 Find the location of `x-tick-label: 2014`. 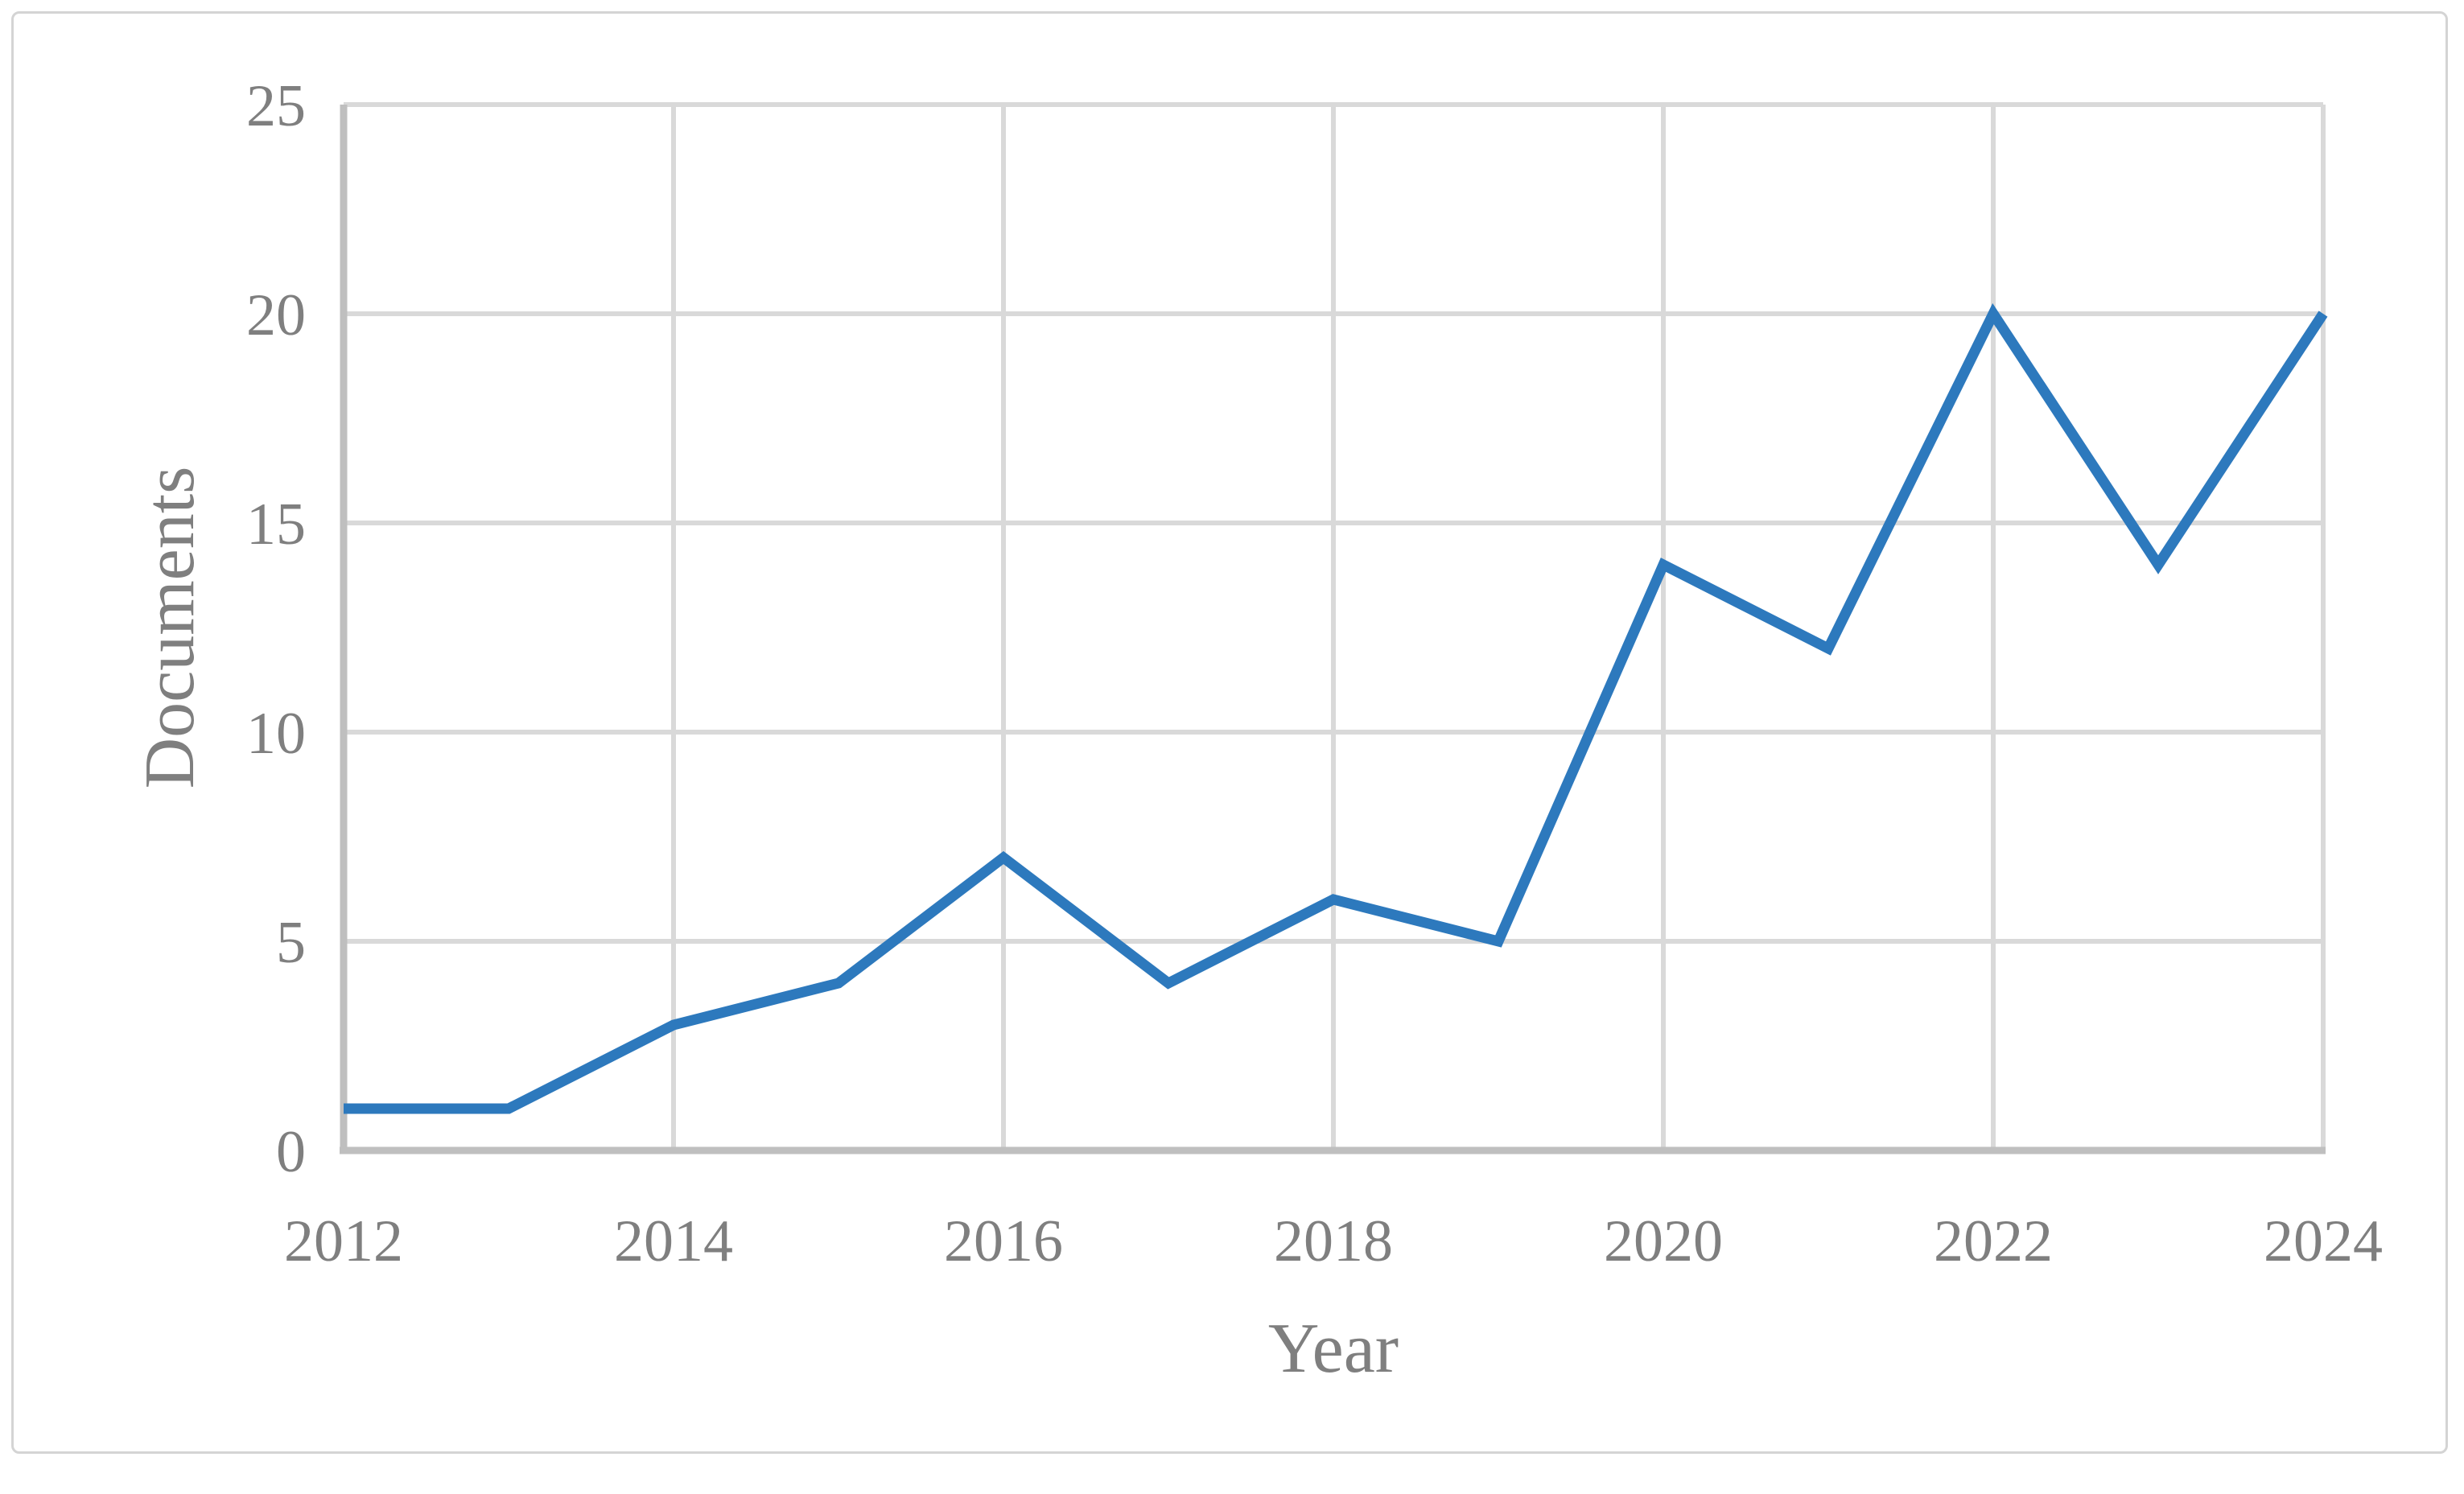

x-tick-label: 2014 is located at coordinates (673, 1241).